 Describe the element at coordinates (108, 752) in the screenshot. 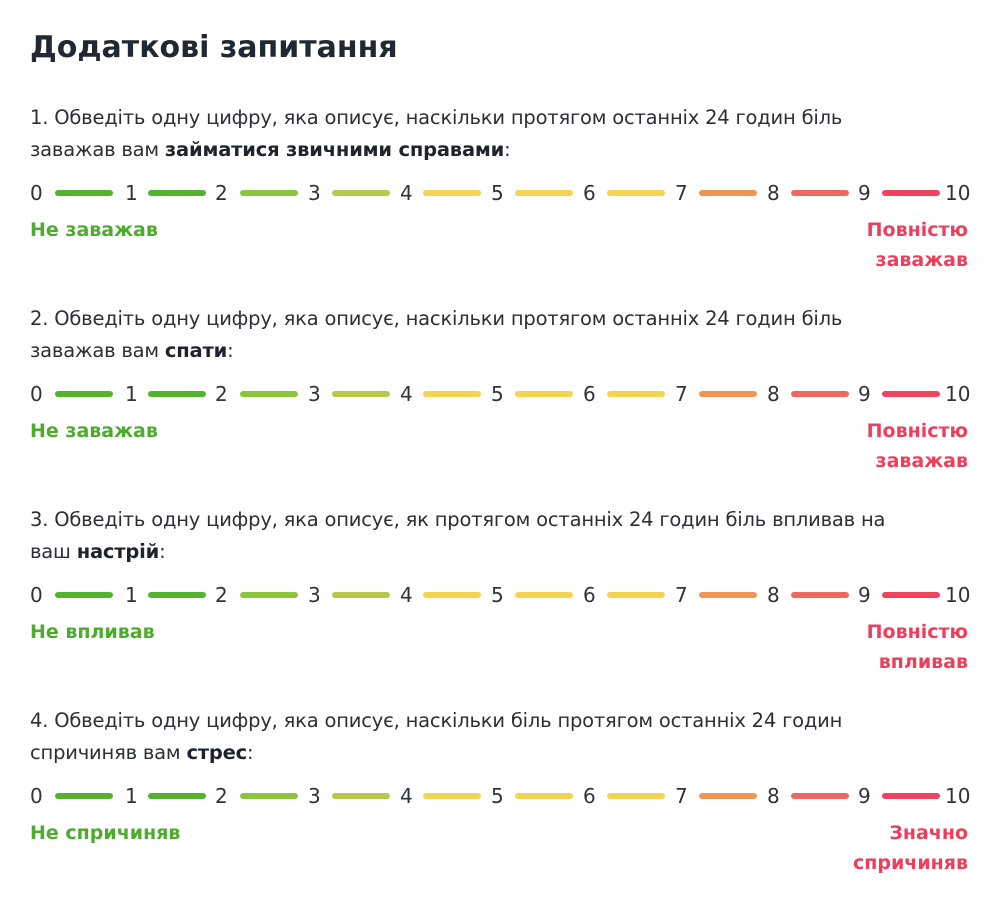

I see `question-line-2-prefix: спричиняв вам` at that location.